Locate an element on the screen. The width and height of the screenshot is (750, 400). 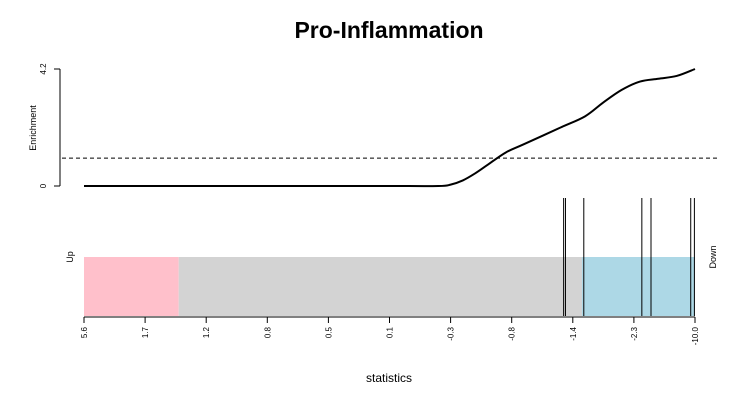
x-tick-label: -10.0 is located at coordinates (695, 335).